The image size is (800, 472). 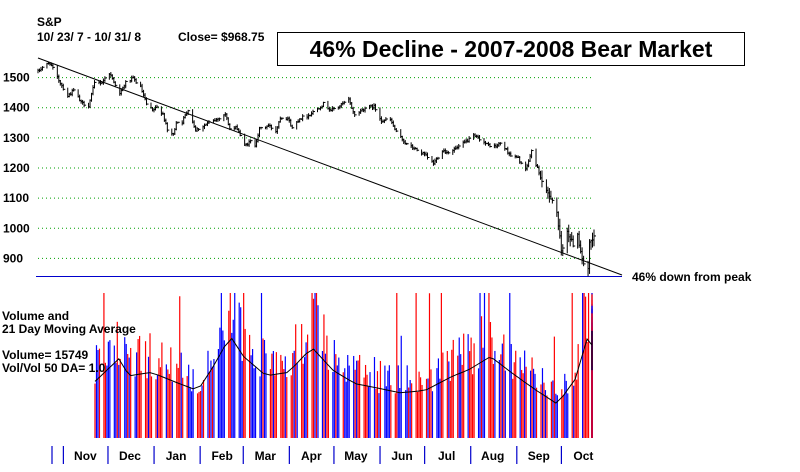 What do you see at coordinates (13, 258) in the screenshot?
I see `y-tick-label-900: 900` at bounding box center [13, 258].